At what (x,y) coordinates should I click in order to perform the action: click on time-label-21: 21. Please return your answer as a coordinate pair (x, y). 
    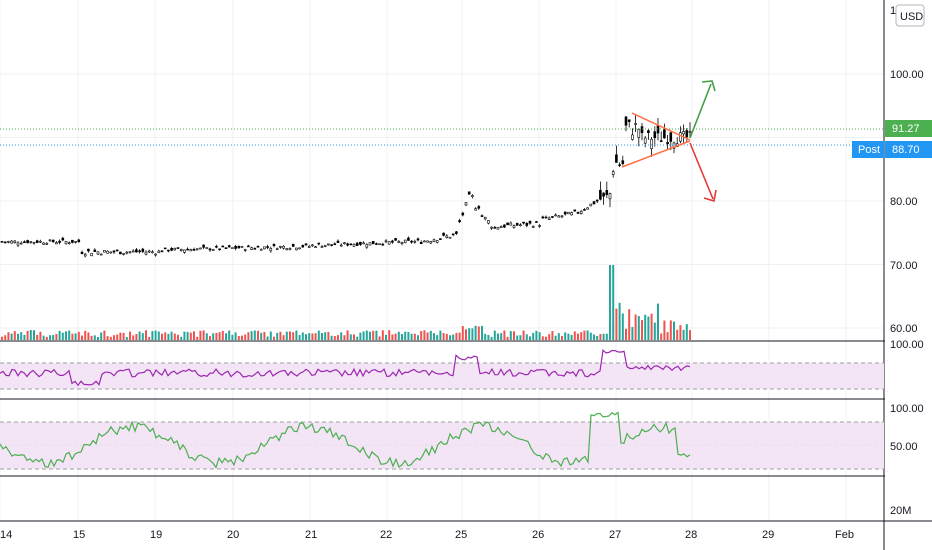
    Looking at the image, I should click on (311, 535).